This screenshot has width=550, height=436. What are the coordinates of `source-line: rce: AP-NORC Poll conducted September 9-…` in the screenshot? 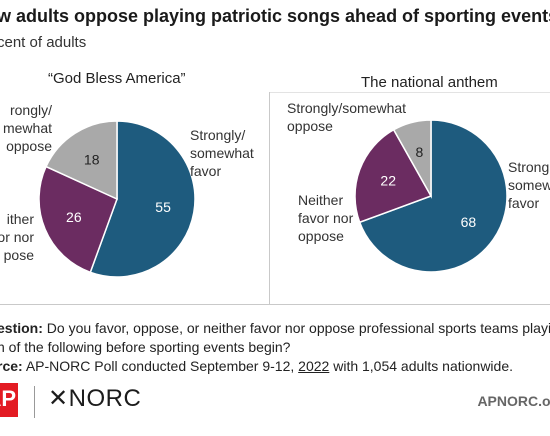 It's located at (256, 366).